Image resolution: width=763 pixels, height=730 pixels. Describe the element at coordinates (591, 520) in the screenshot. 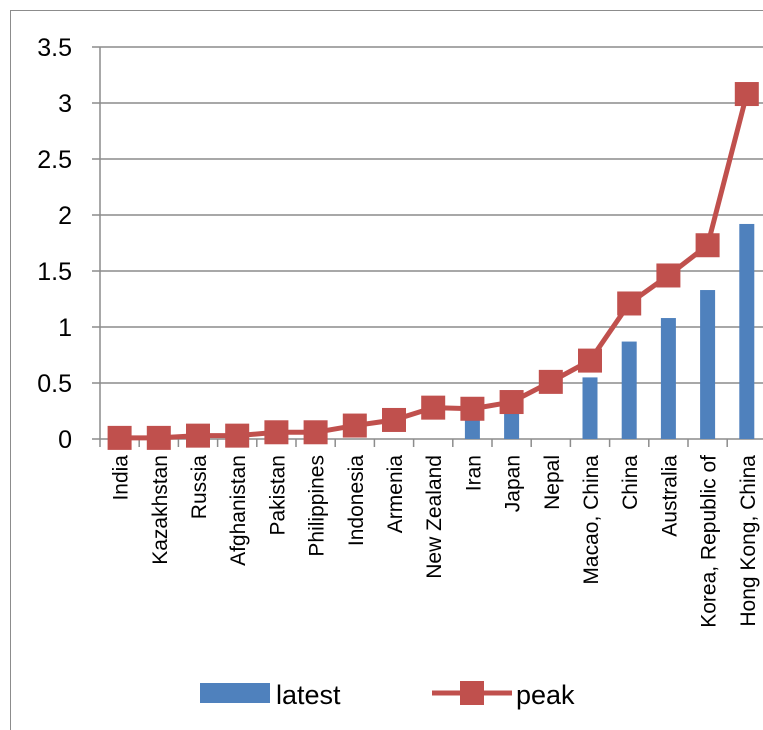

I see `x-tick-label: Macao, China` at that location.